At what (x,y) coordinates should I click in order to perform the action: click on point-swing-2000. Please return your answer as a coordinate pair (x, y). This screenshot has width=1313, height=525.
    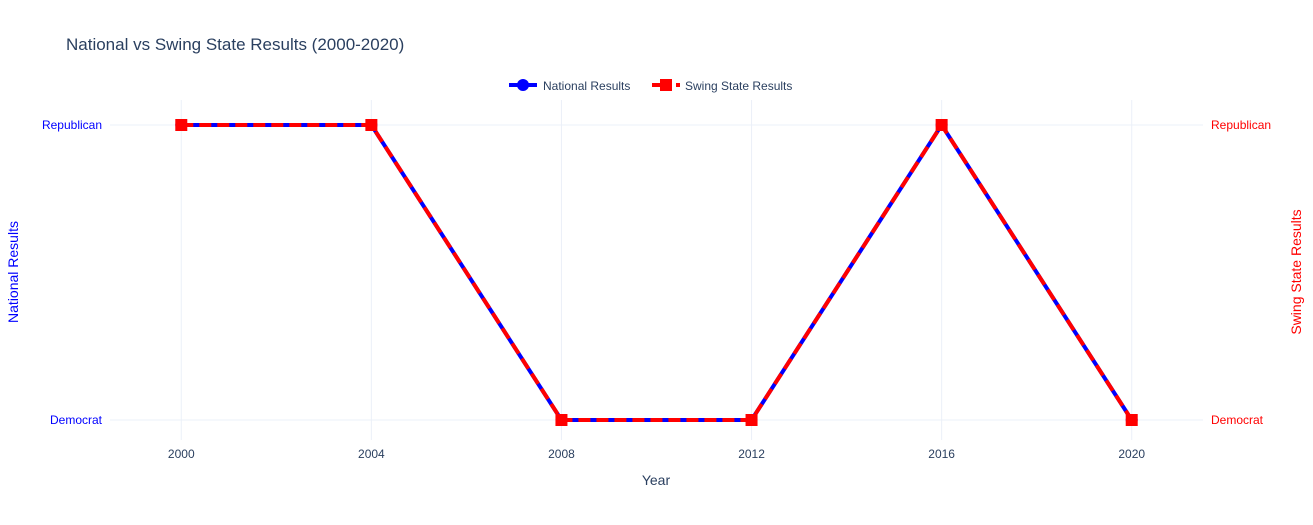
    Looking at the image, I should click on (181, 125).